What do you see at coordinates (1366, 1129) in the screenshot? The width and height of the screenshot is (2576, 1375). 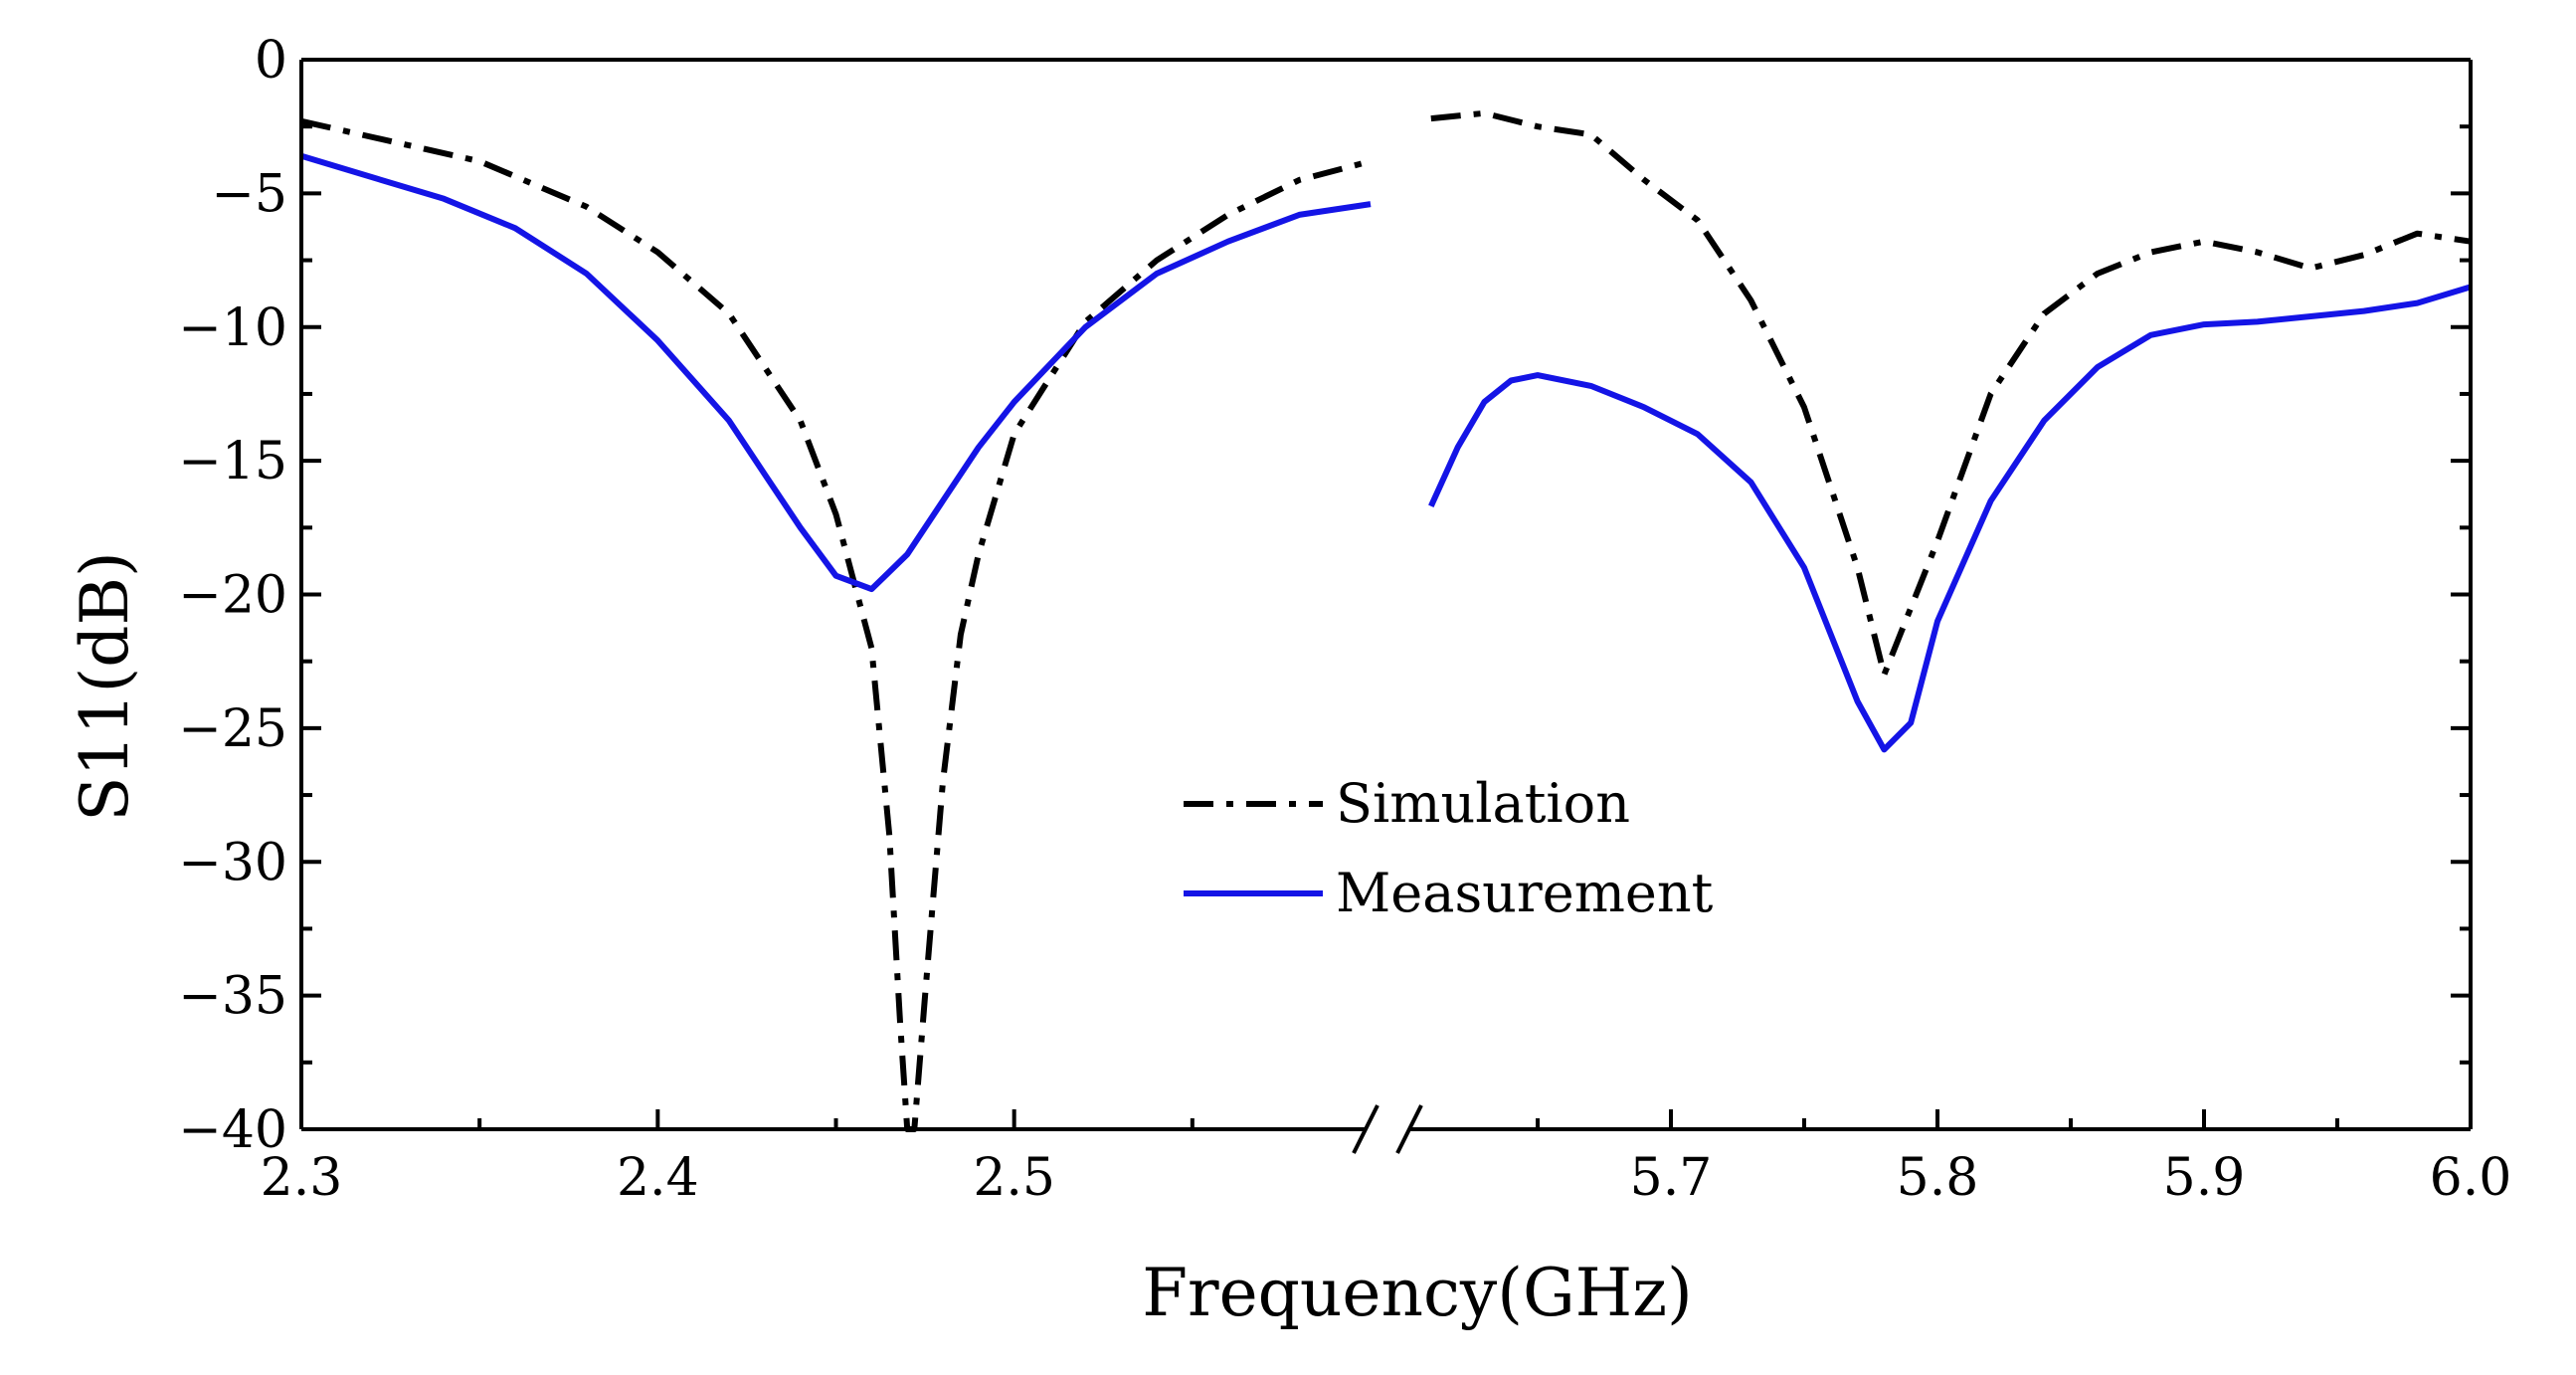 I see `axis-break-mark-left` at bounding box center [1366, 1129].